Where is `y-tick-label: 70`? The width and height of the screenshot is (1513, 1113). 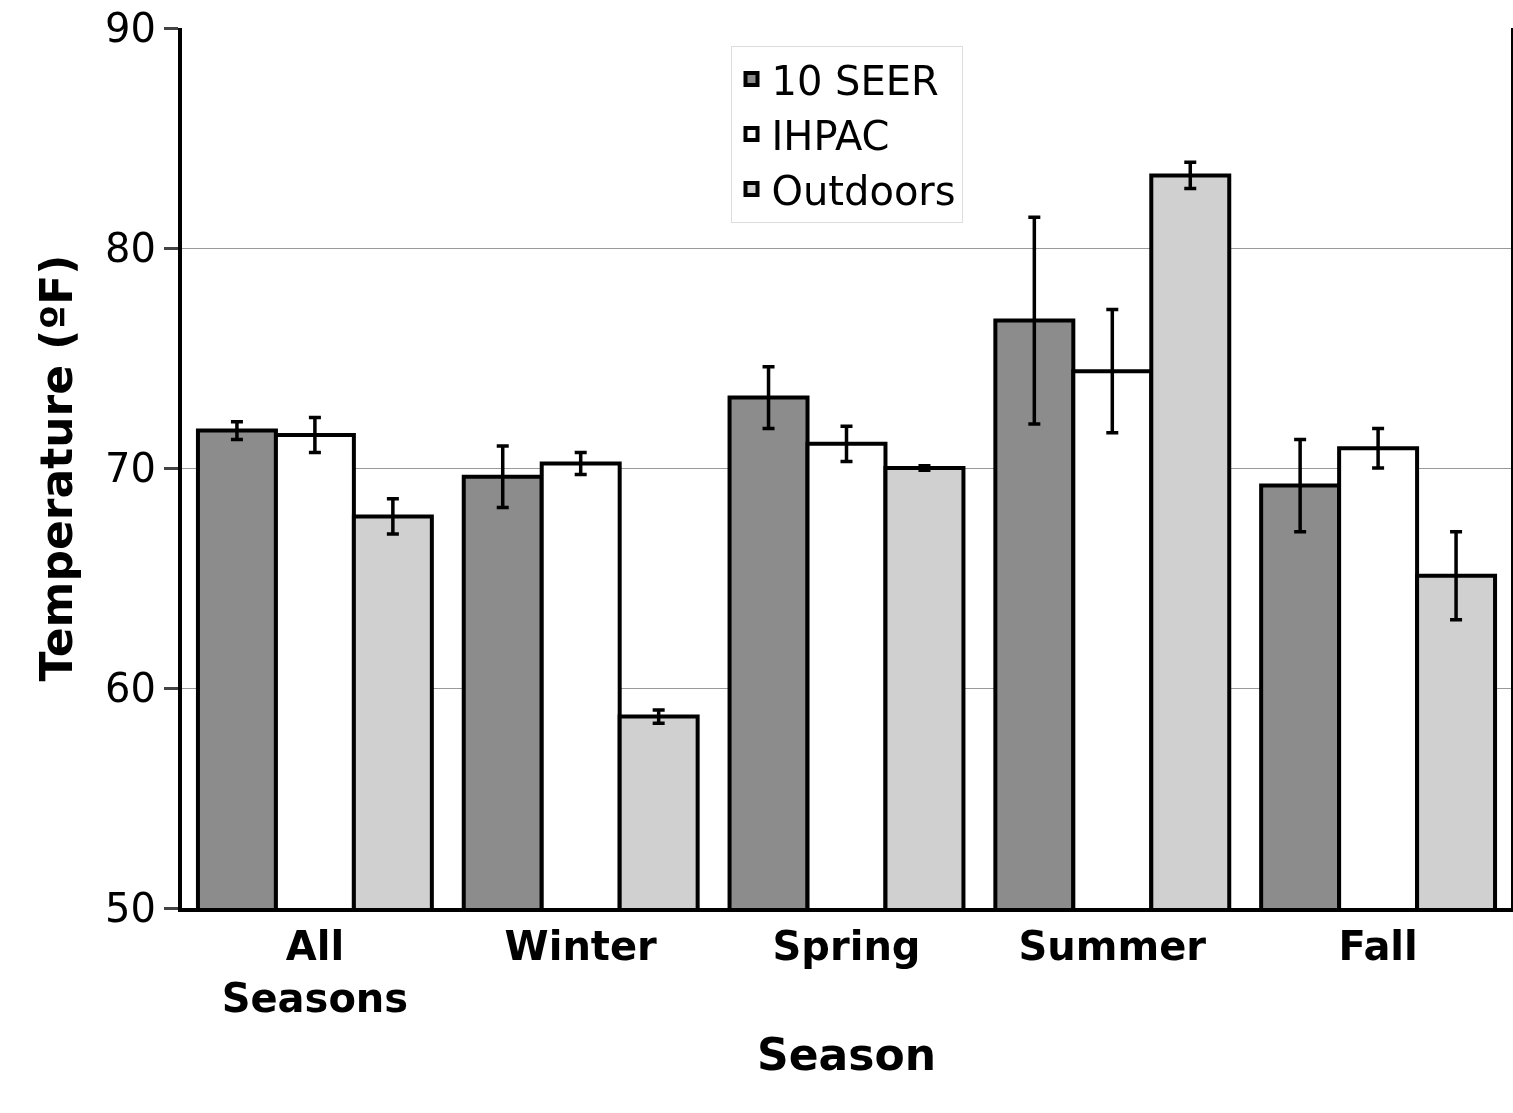
y-tick-label: 70 is located at coordinates (130, 468).